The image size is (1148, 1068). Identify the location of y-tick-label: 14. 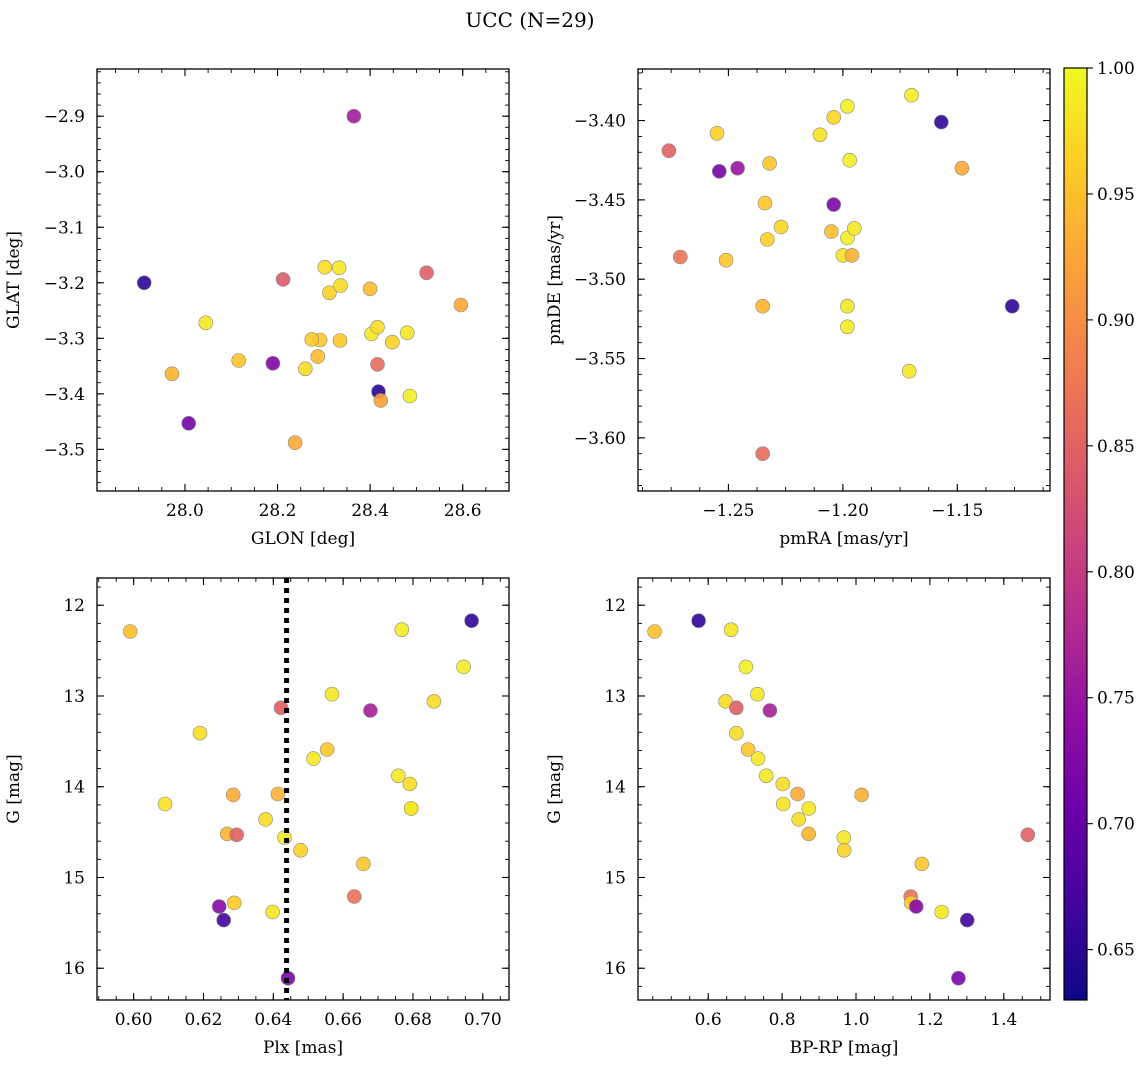
(74, 788).